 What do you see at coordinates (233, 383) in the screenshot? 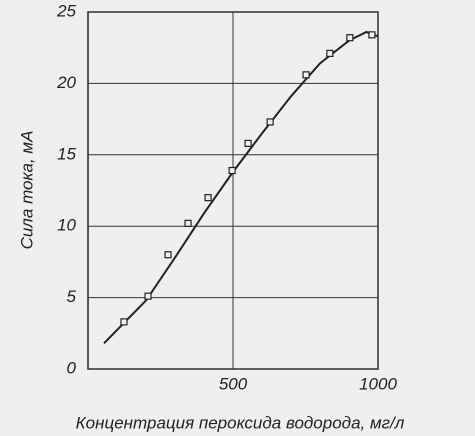
I see `x-tick-label: 500` at bounding box center [233, 383].